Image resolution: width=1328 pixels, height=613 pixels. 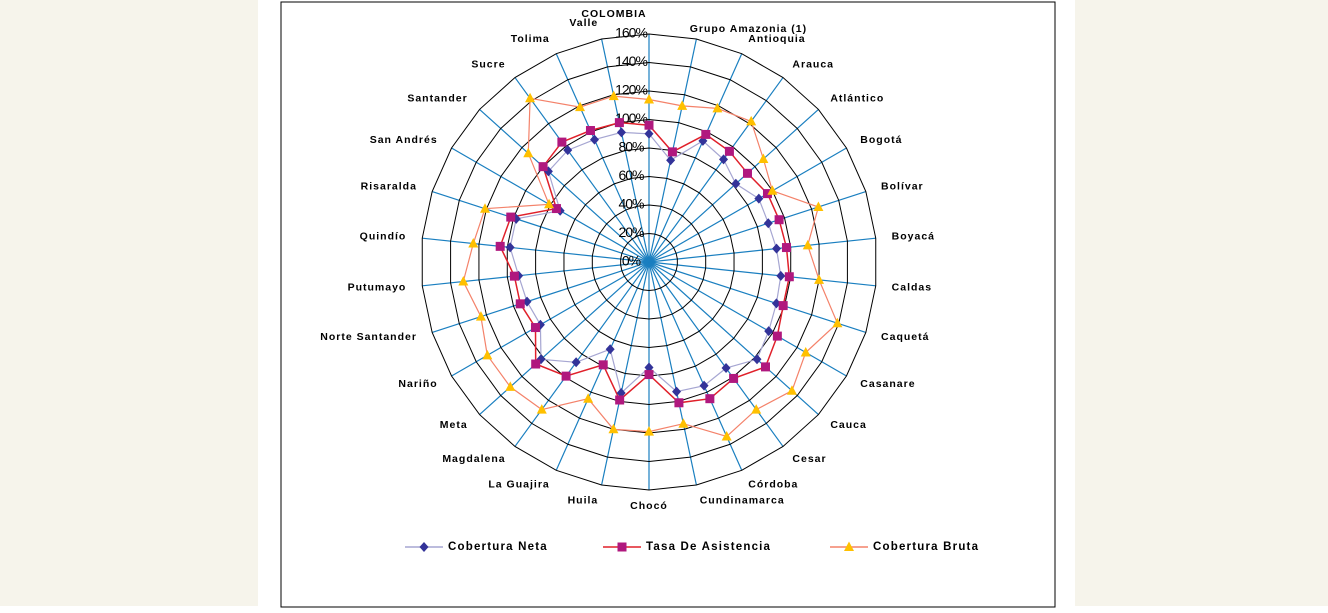 I want to click on category-label: Meta, so click(x=454, y=425).